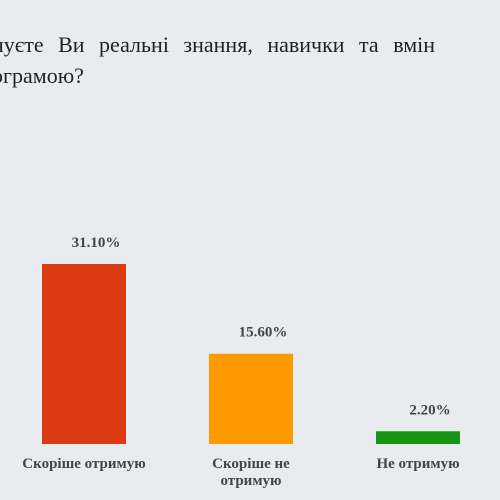 The height and width of the screenshot is (500, 500). Describe the element at coordinates (251, 464) in the screenshot. I see `category-label-2-line-1: Скоріше не` at that location.